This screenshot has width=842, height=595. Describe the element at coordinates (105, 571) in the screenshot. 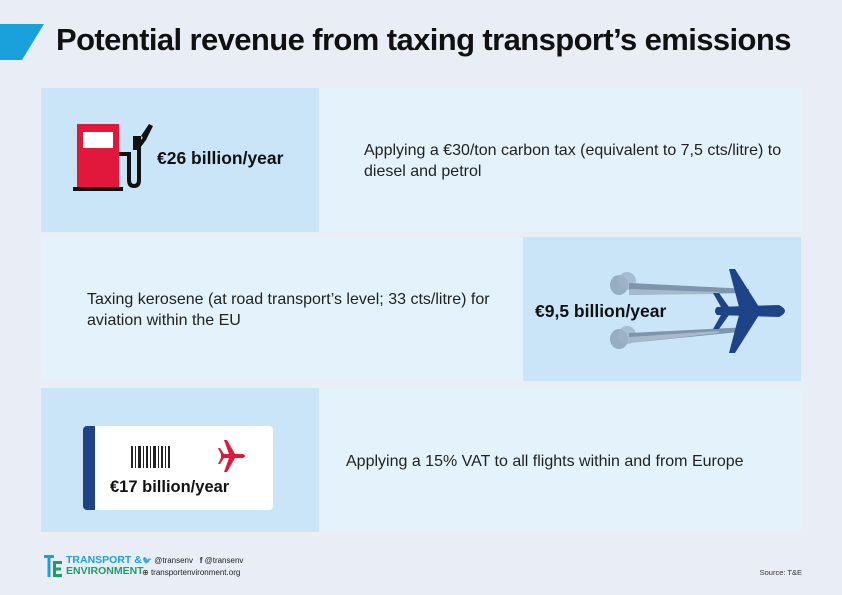

I see `brand-line-2: ENVIRONMENT` at that location.